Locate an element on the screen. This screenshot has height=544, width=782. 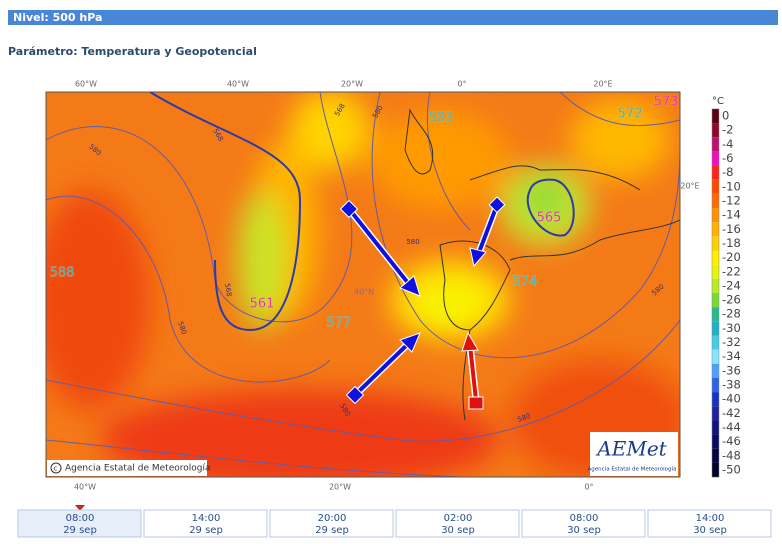
legend-label: -10 is located at coordinates (731, 186).